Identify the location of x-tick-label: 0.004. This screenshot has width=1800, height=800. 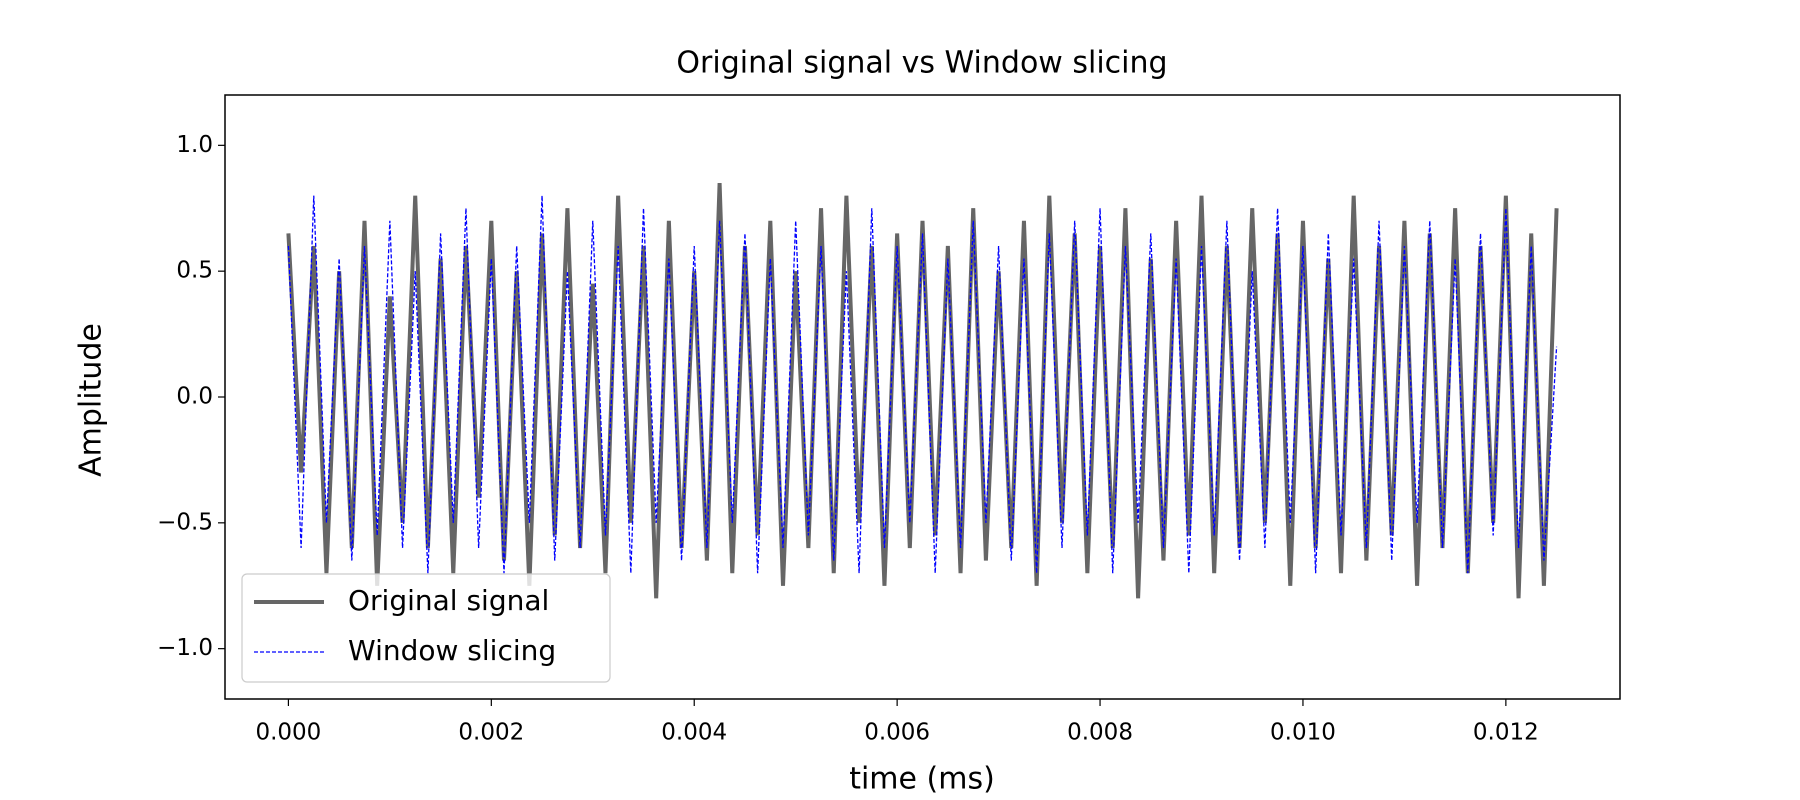
(694, 733).